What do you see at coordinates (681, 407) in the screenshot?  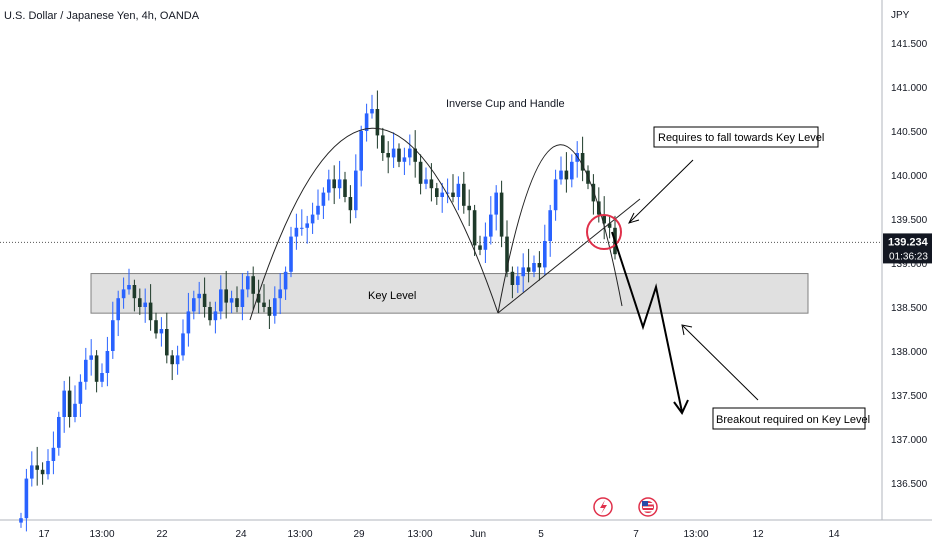 I see `projection-arrowhead` at bounding box center [681, 407].